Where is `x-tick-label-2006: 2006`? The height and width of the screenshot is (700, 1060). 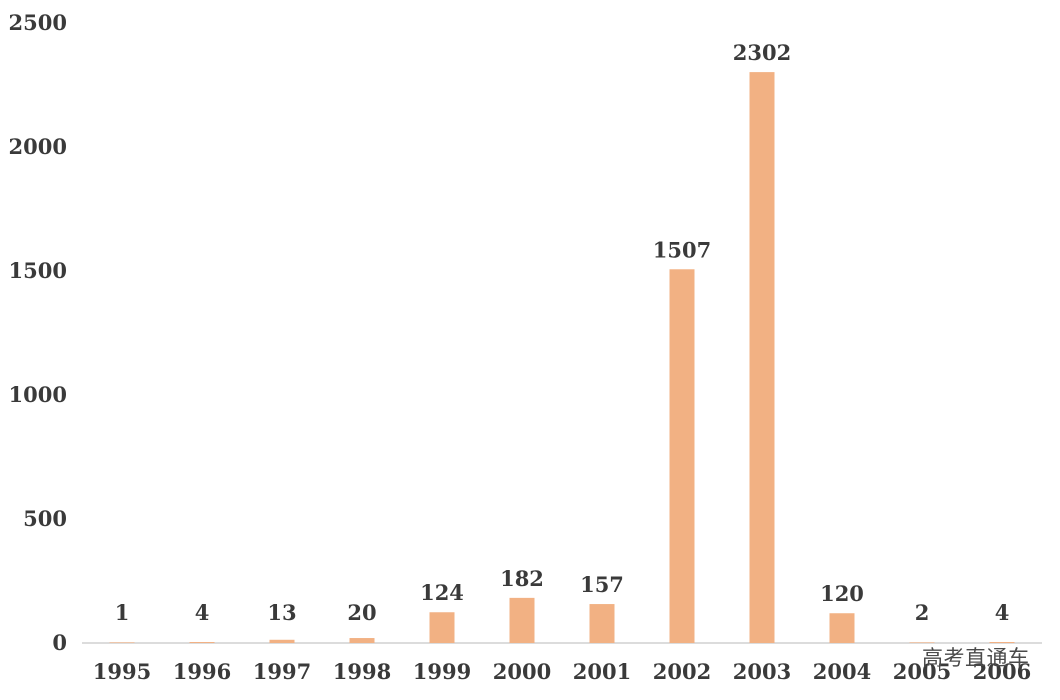 x-tick-label-2006: 2006 is located at coordinates (1002, 671).